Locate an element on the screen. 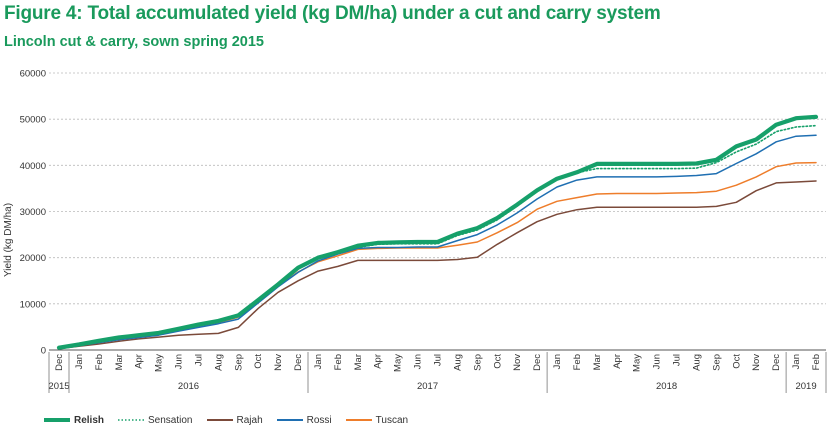 This screenshot has height=439, width=835. year-label: 2017 is located at coordinates (427, 386).